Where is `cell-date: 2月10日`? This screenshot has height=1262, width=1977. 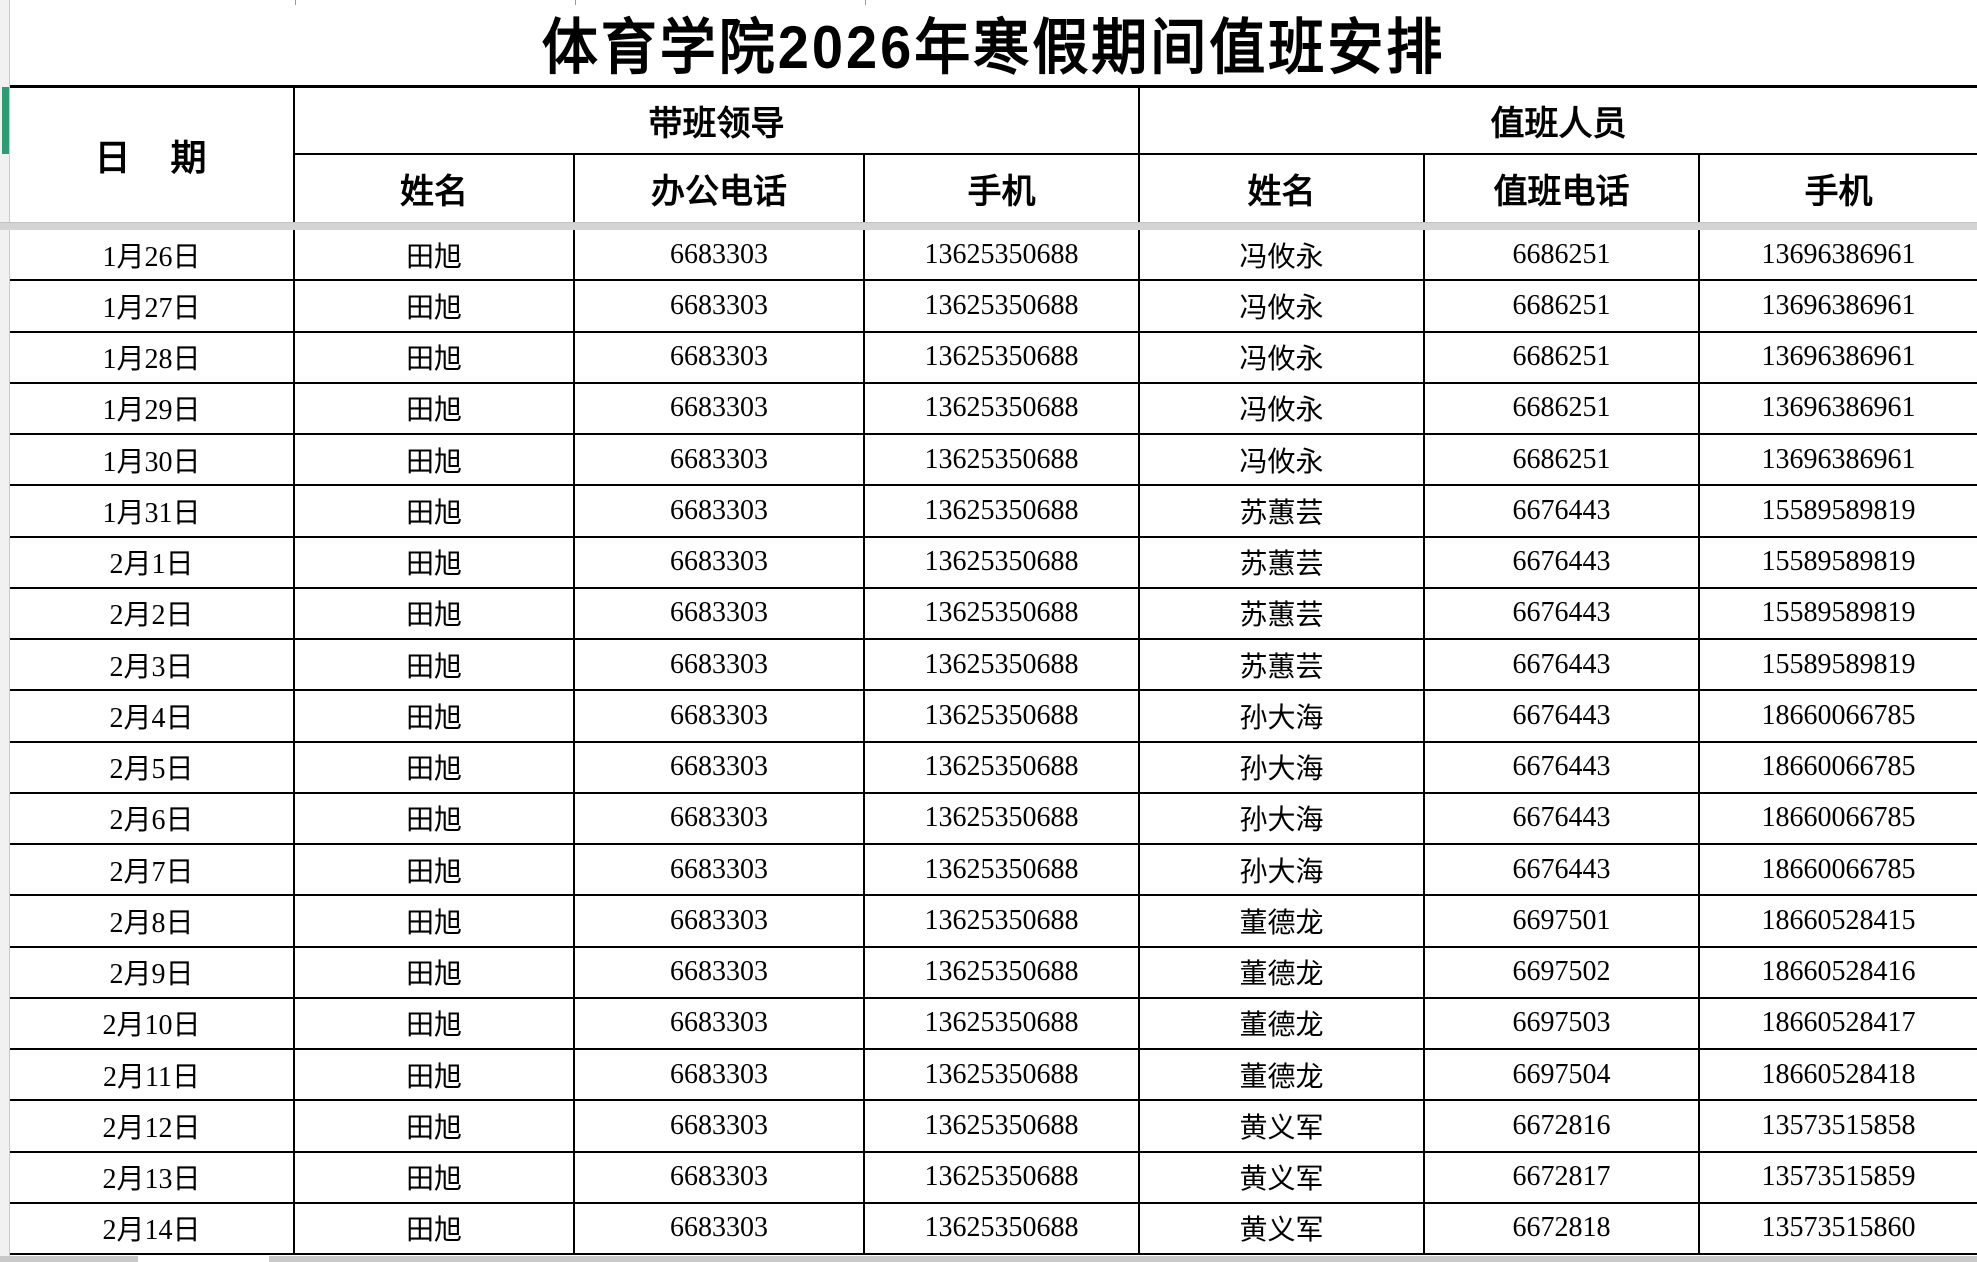 cell-date: 2月10日 is located at coordinates (152, 1023).